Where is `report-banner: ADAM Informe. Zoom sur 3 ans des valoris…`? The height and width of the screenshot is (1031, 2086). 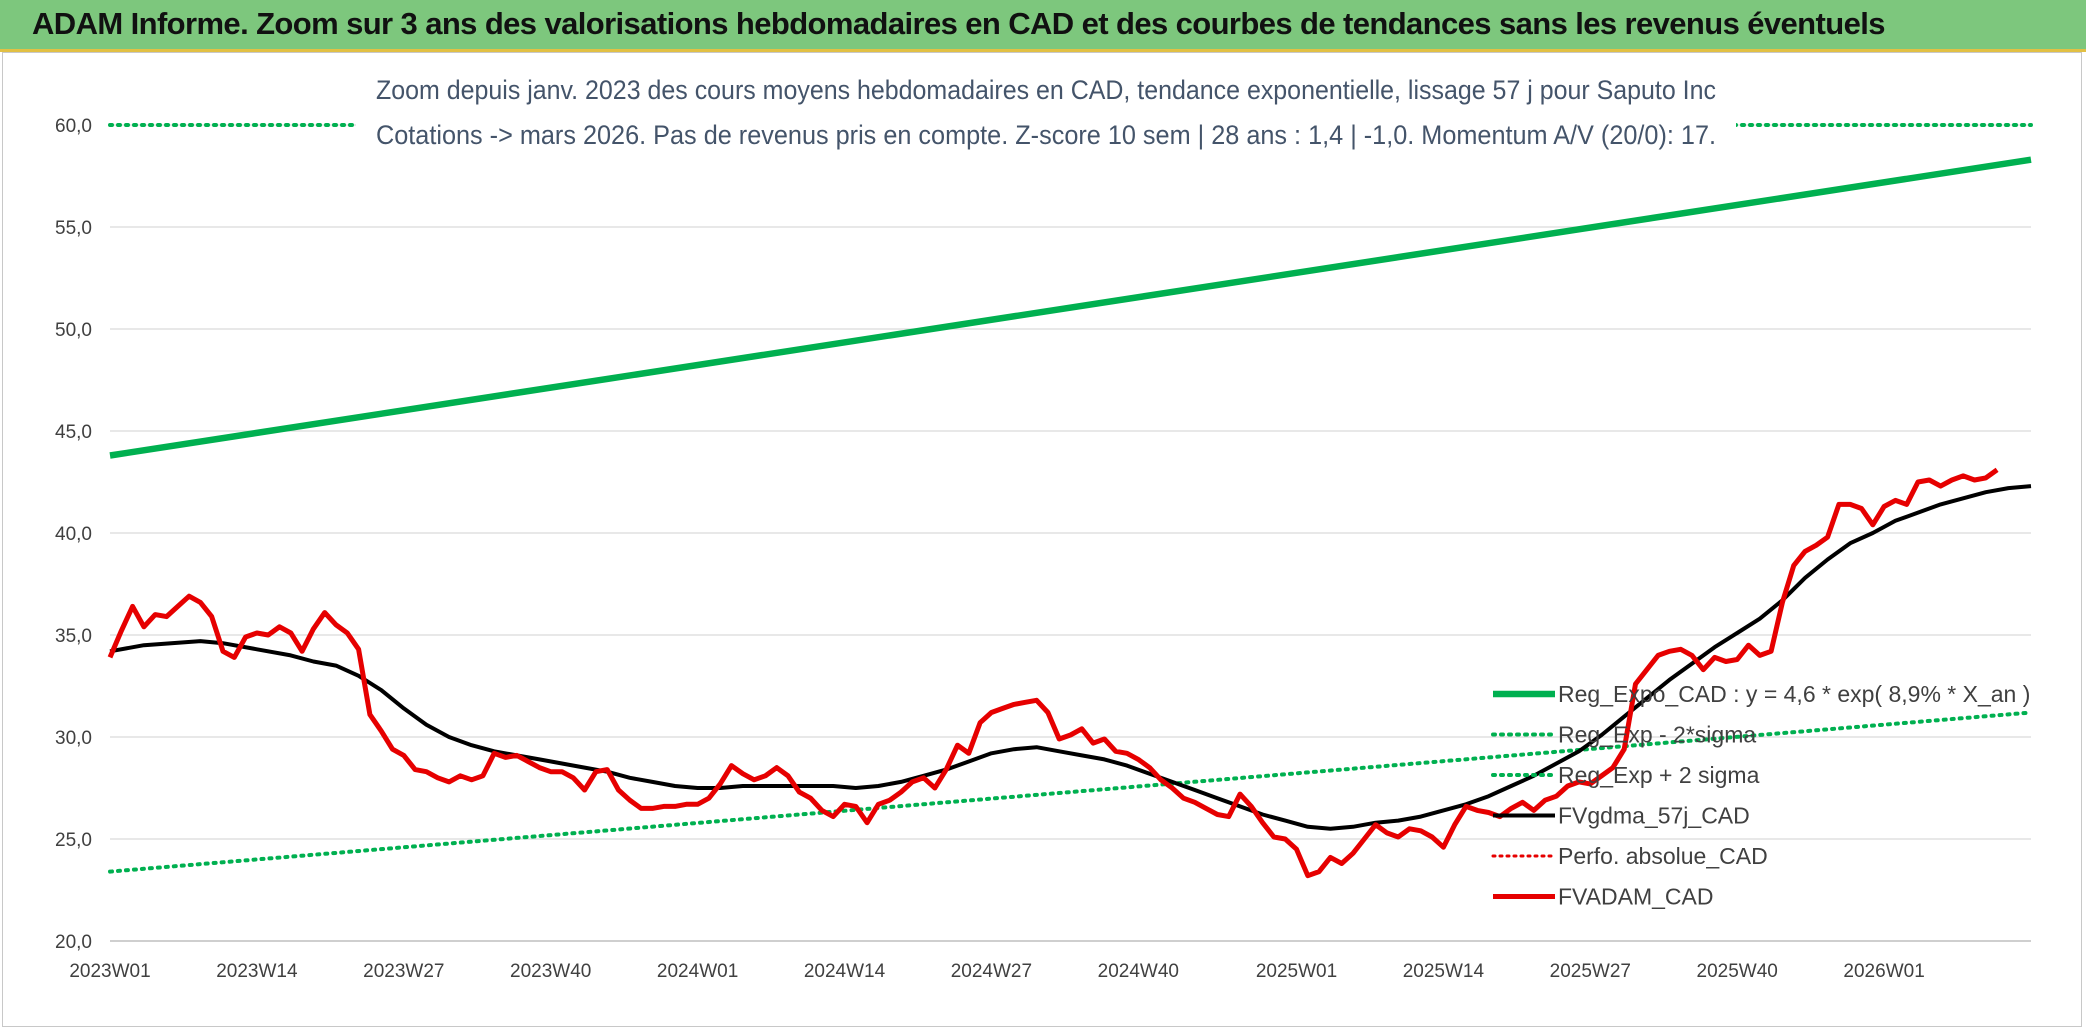 report-banner: ADAM Informe. Zoom sur 3 ans des valoris… is located at coordinates (1043, 26).